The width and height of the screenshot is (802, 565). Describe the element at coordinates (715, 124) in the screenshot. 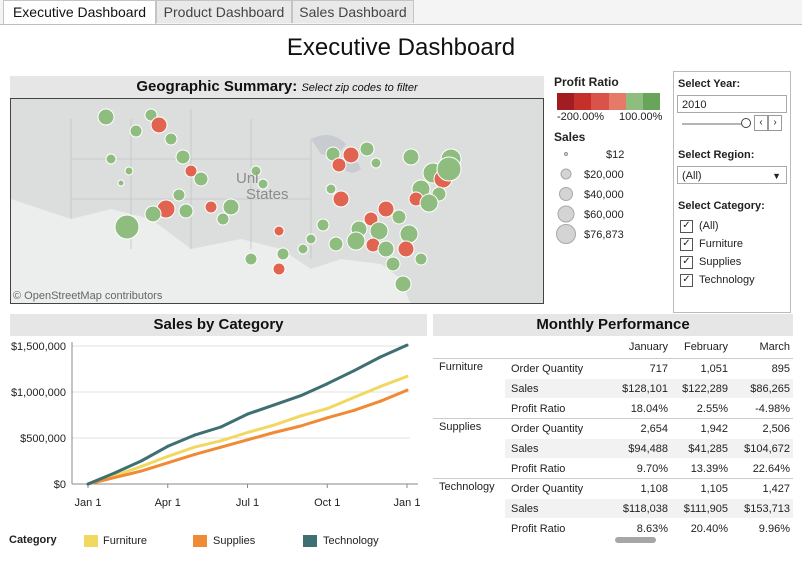

I see `year-slider-track` at that location.